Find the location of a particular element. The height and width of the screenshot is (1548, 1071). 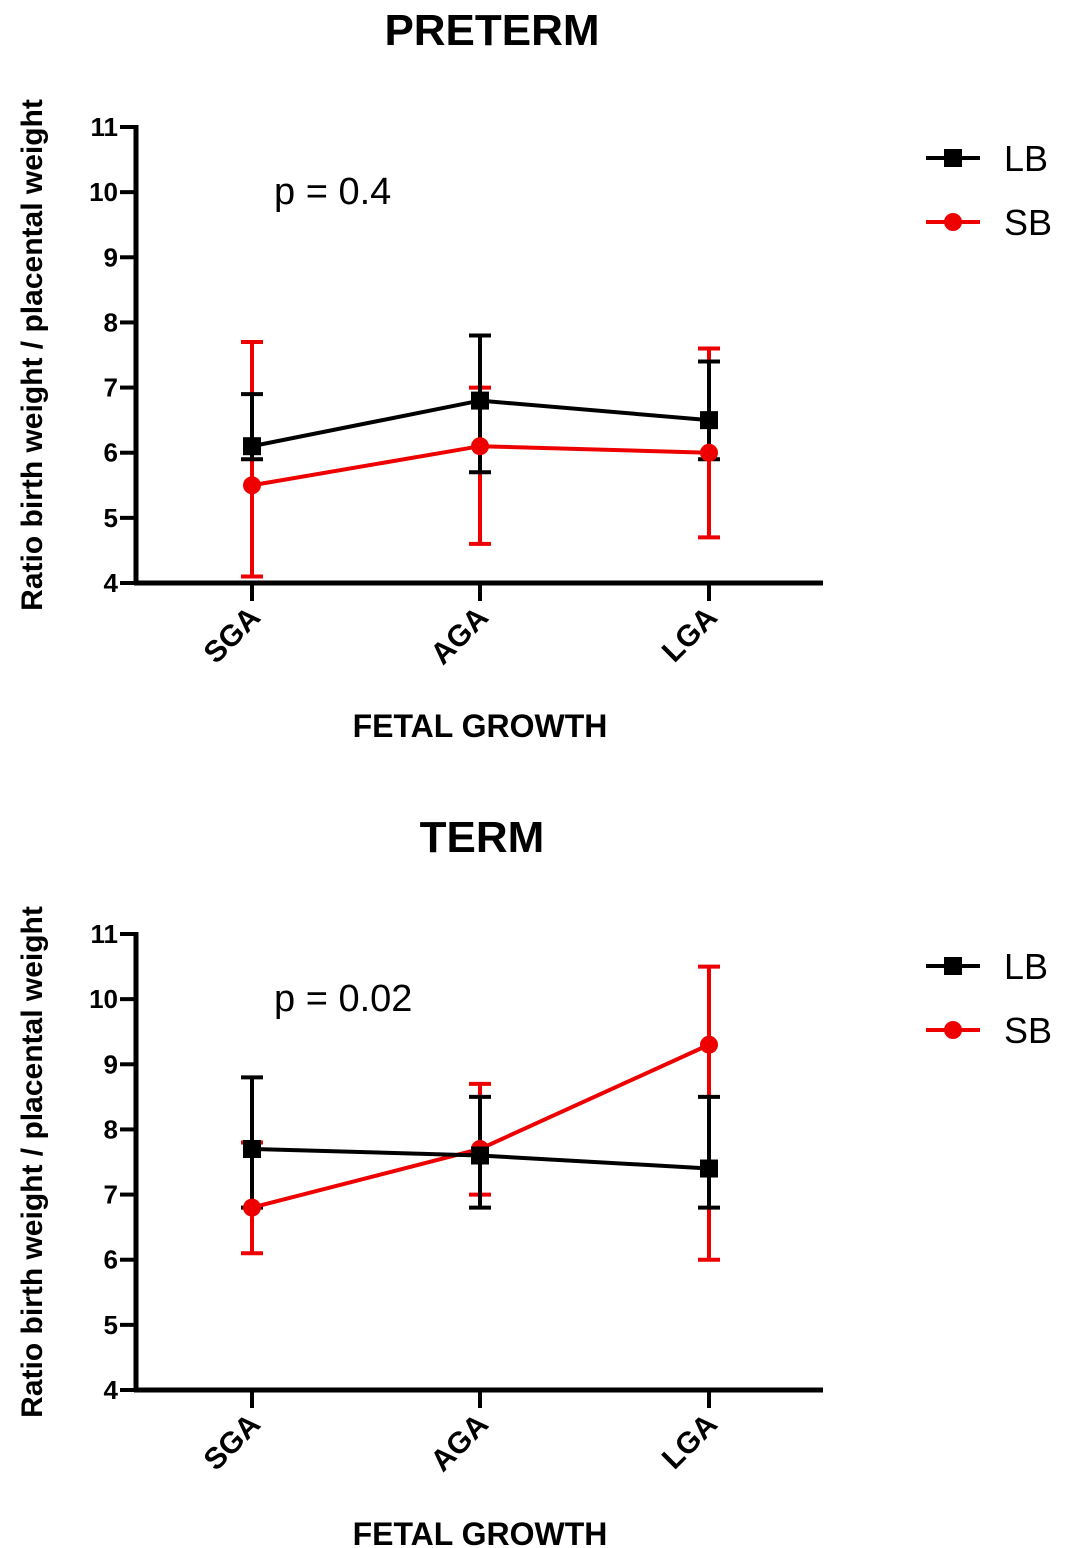

p-value-annotation: p = 0.02 is located at coordinates (343, 999).